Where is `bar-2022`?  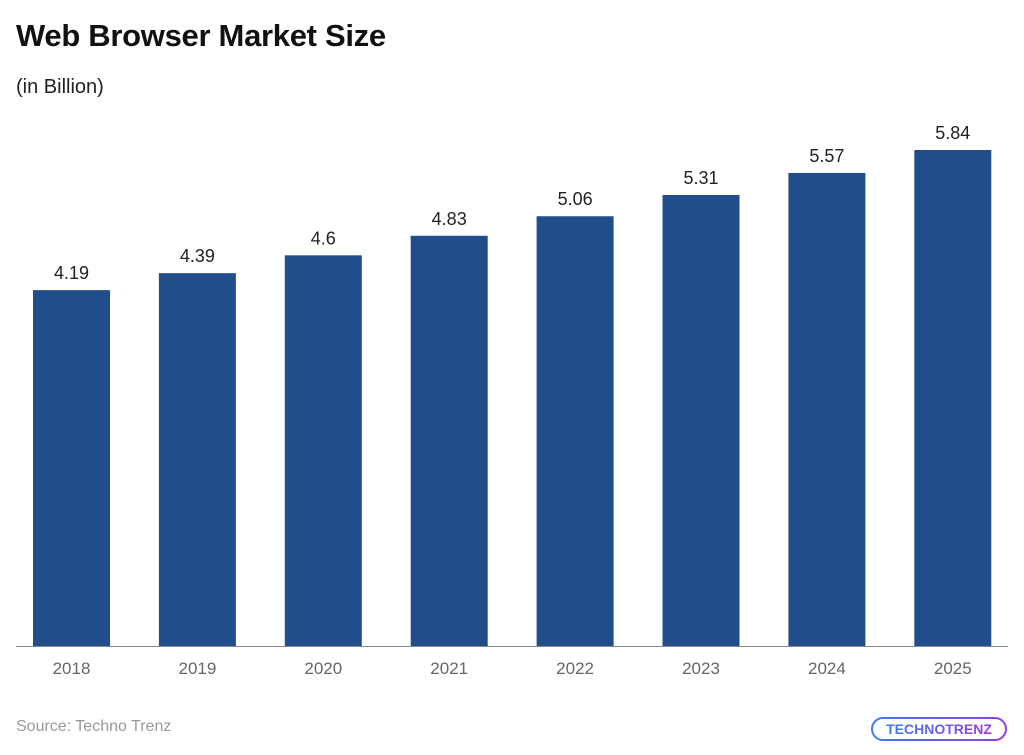
bar-2022 is located at coordinates (575, 431).